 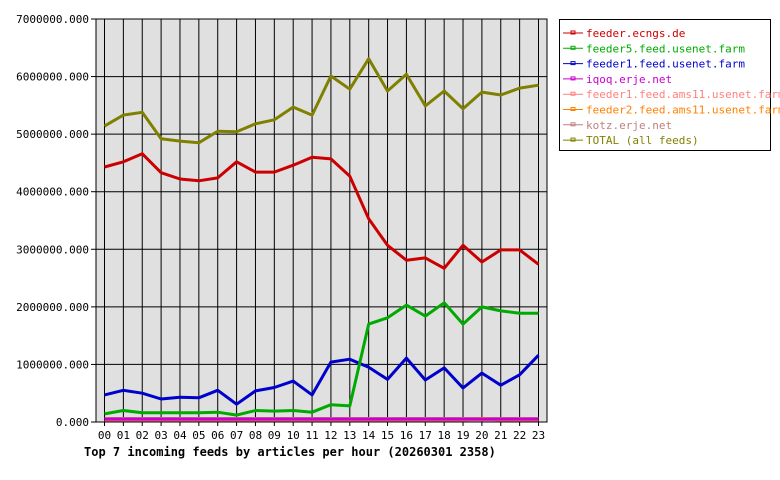 I want to click on legend-item: feeder2.feed.ams11.usenet.farm, so click(x=671, y=110).